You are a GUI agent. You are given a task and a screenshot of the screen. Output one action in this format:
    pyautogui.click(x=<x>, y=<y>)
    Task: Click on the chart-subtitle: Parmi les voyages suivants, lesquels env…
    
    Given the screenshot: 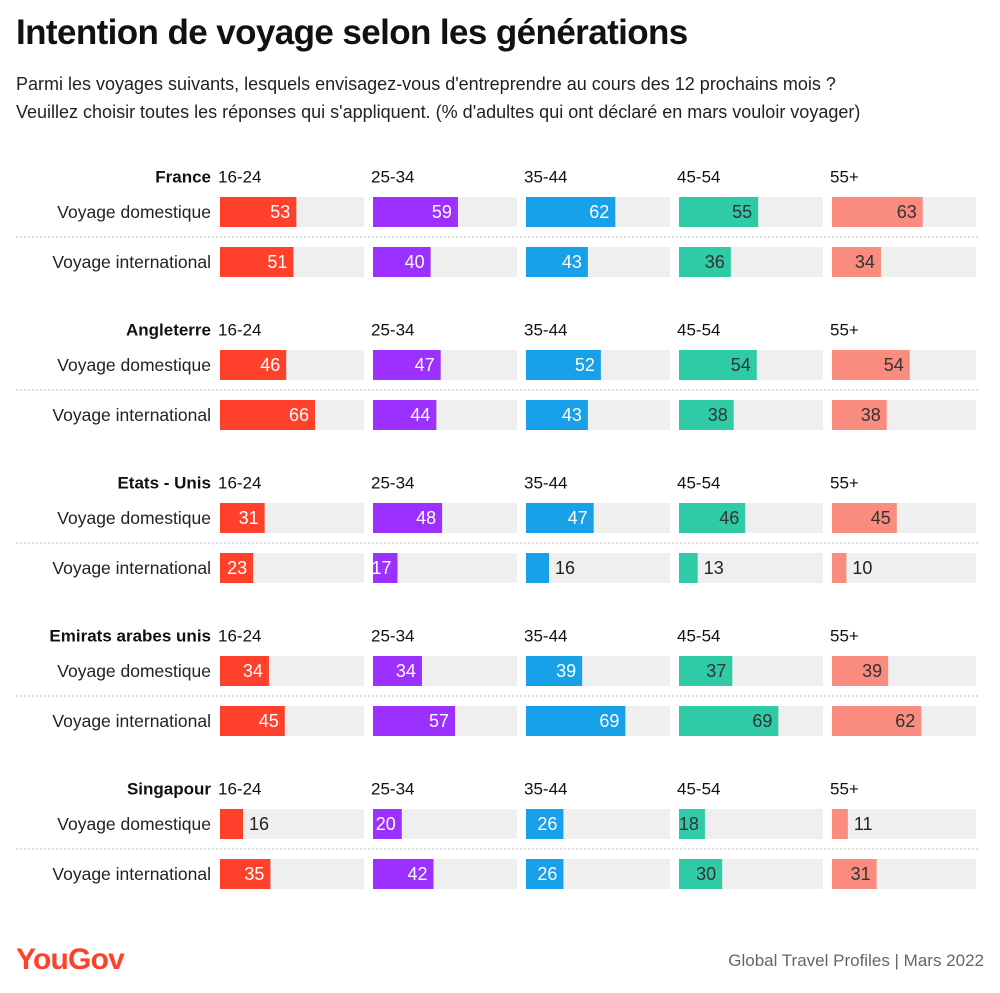 What is the action you would take?
    pyautogui.click(x=501, y=98)
    